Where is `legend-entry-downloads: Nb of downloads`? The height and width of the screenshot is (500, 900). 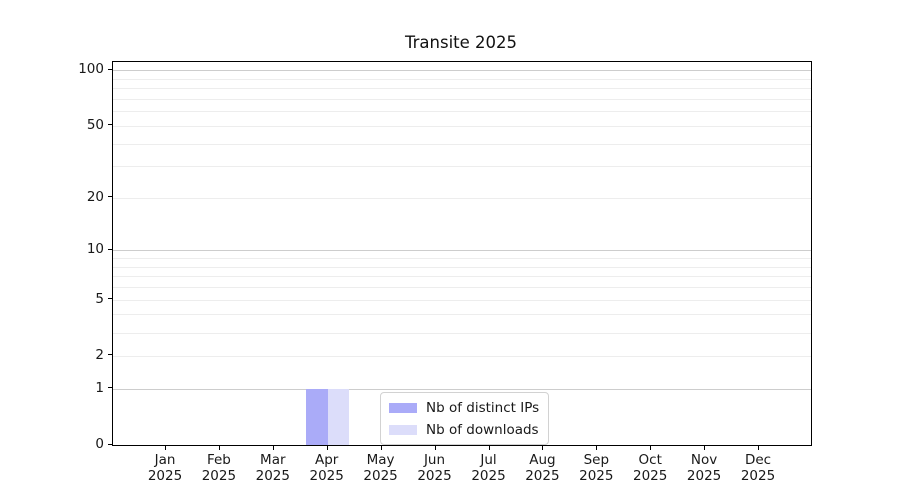 legend-entry-downloads: Nb of downloads is located at coordinates (464, 429).